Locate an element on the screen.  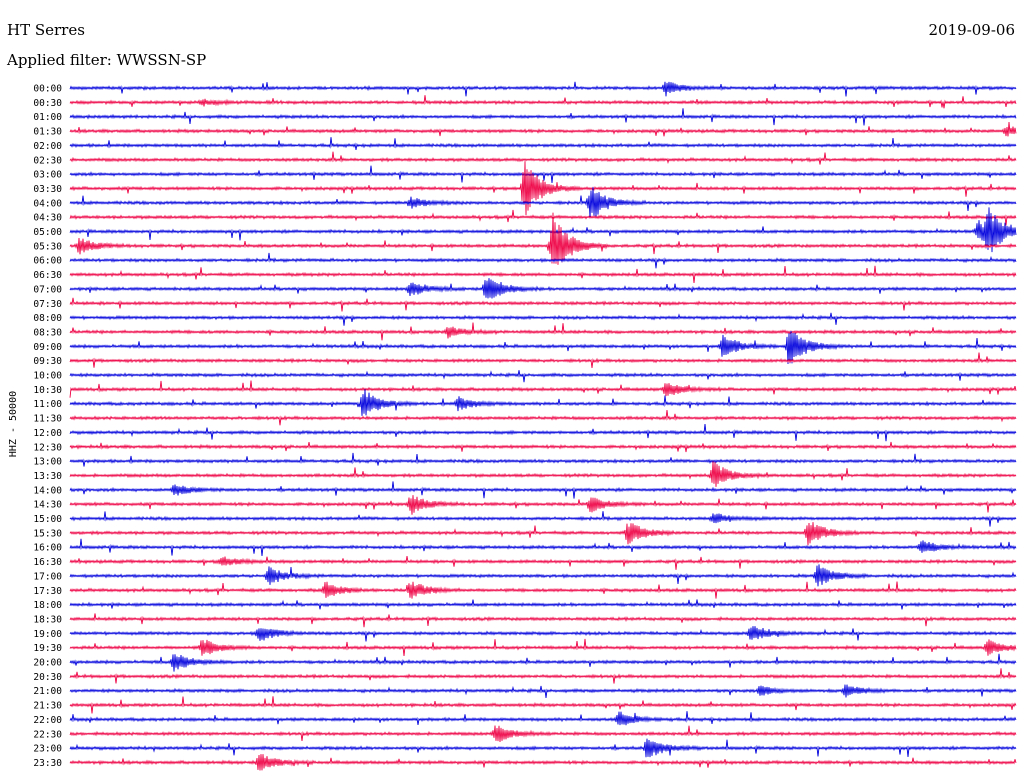
time-tick-label: 18:00 is located at coordinates (47, 605).